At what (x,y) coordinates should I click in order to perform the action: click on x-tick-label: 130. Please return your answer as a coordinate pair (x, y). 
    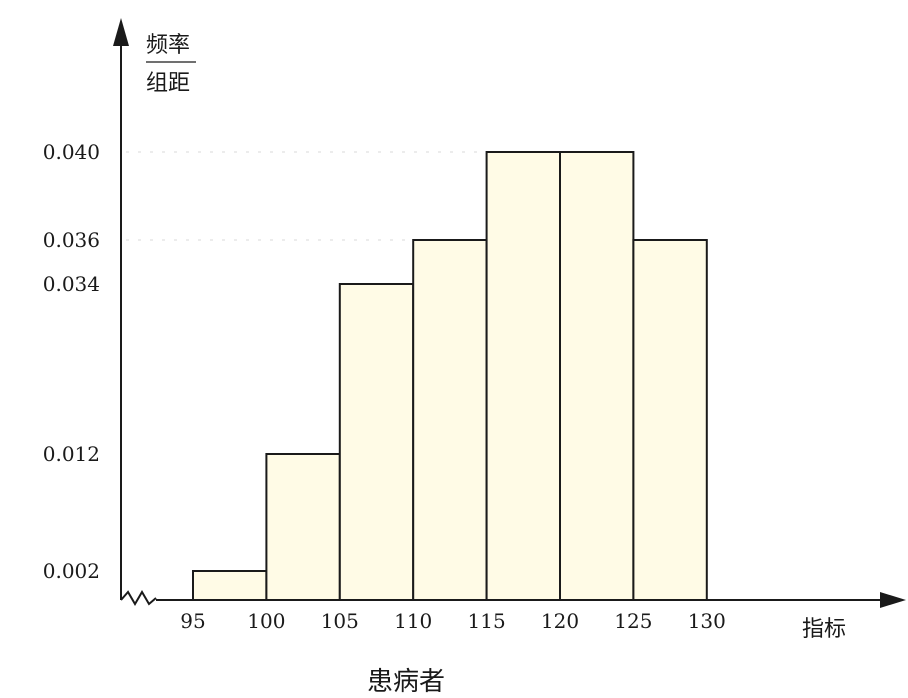
    Looking at the image, I should click on (707, 621).